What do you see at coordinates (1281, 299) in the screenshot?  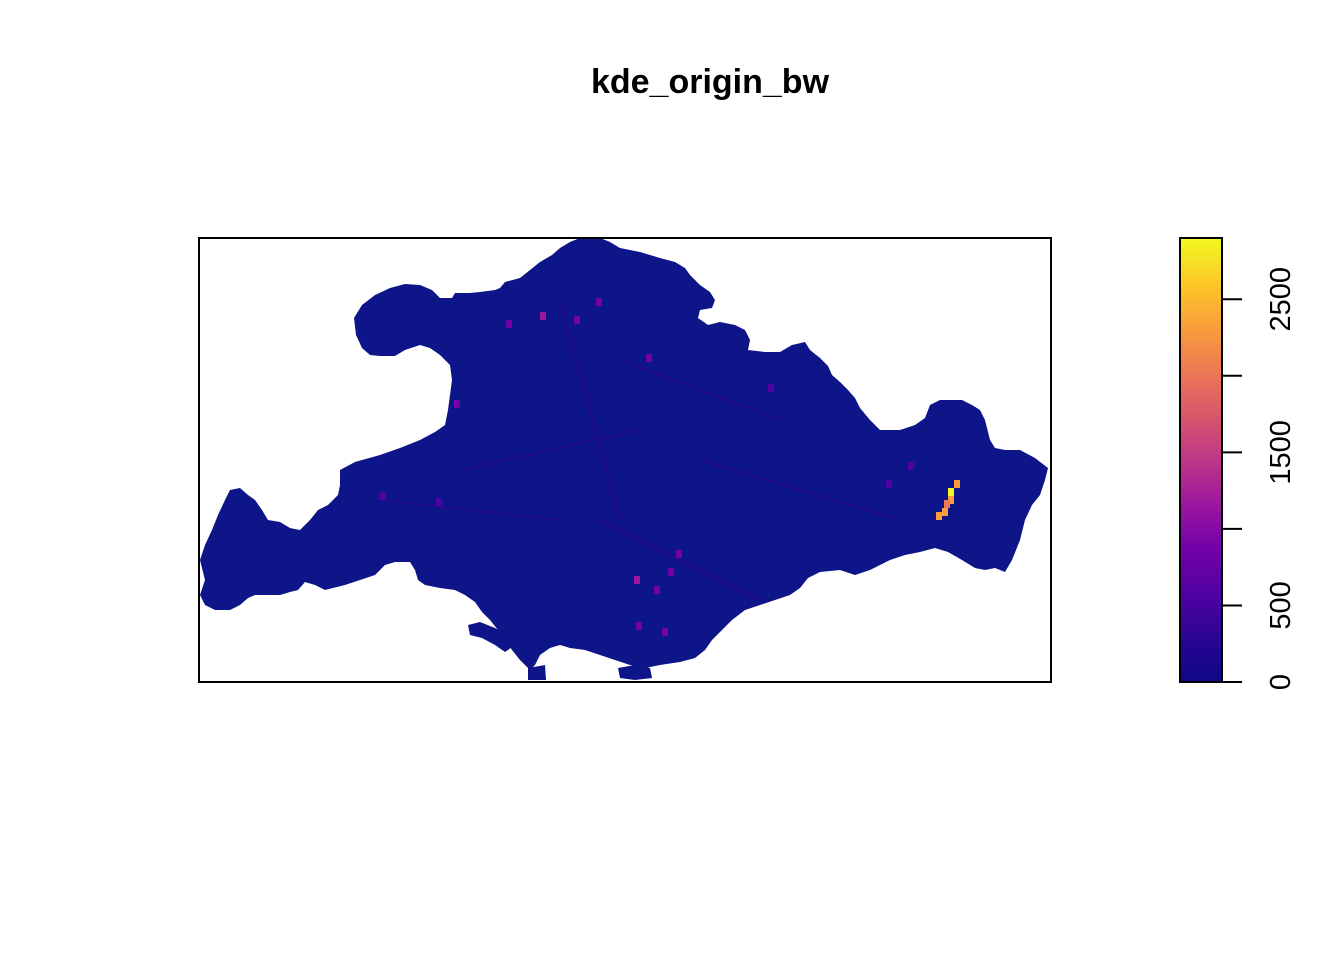 I see `colorbar-tick-label: 2500` at bounding box center [1281, 299].